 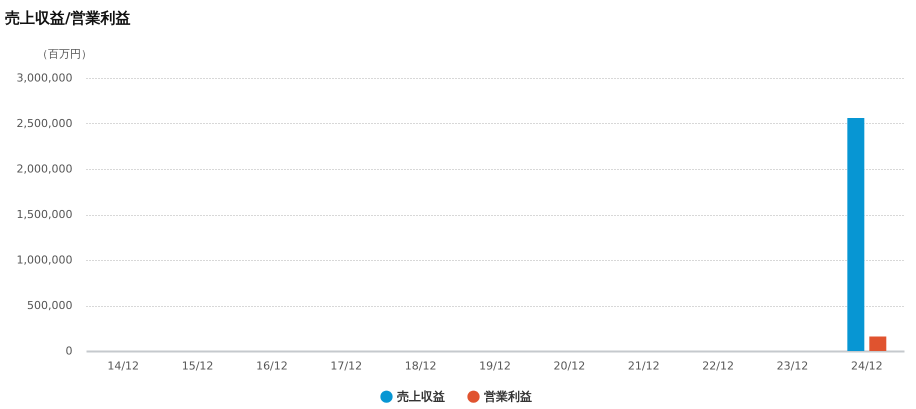 I want to click on x-tick-label: 19/12, so click(x=495, y=366).